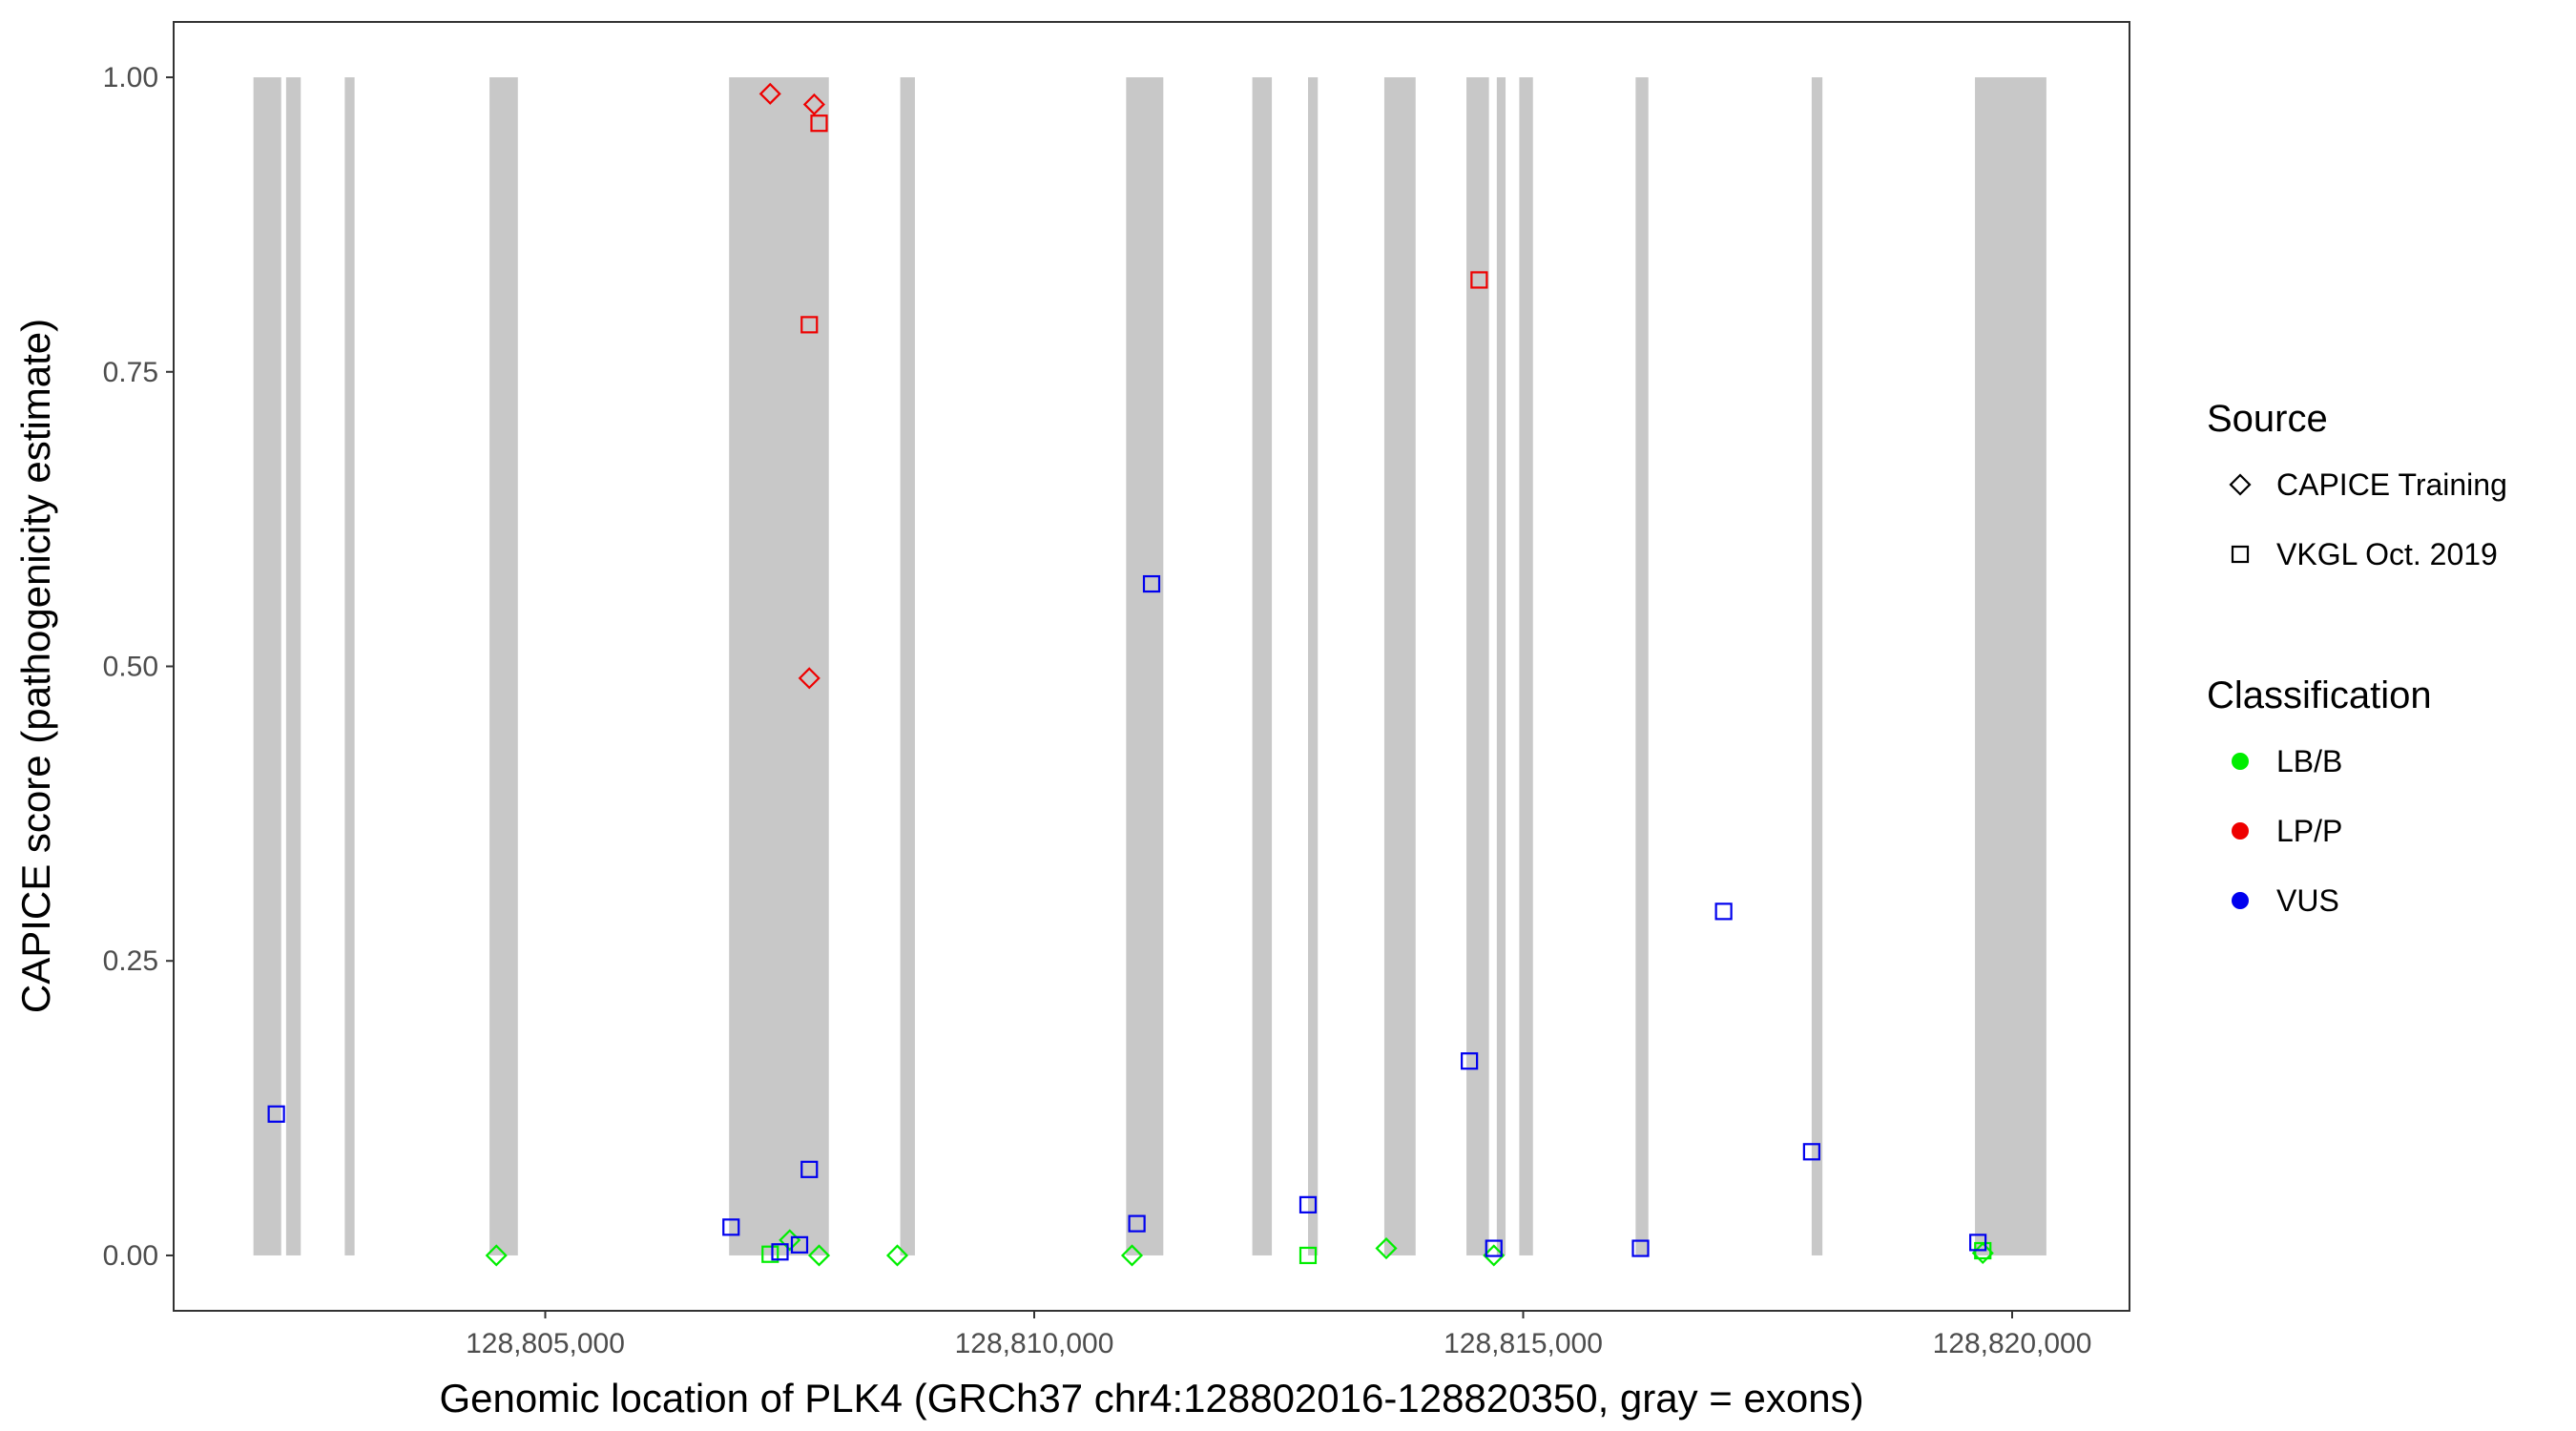 The image size is (2576, 1431). Describe the element at coordinates (545, 1343) in the screenshot. I see `x-tick-label: 128,805,000` at that location.